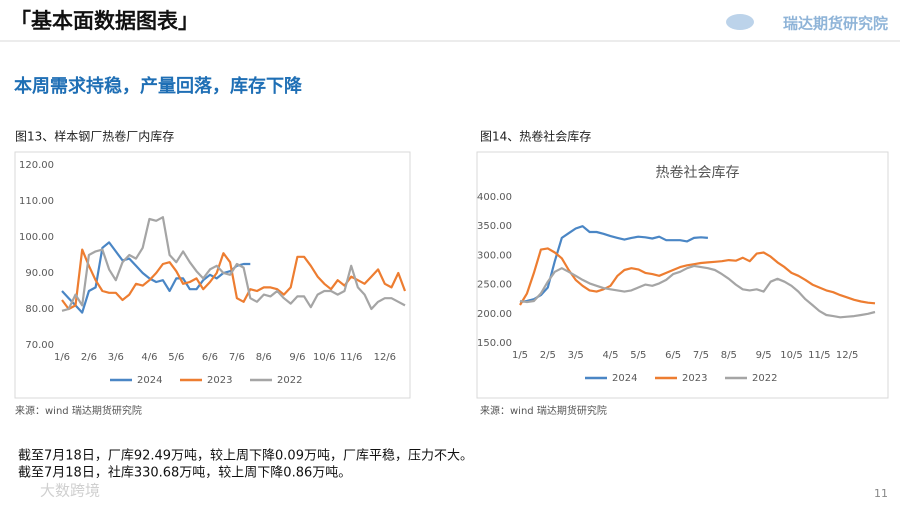 This screenshot has width=900, height=508. I want to click on x-tick-label: 2/5, so click(548, 355).